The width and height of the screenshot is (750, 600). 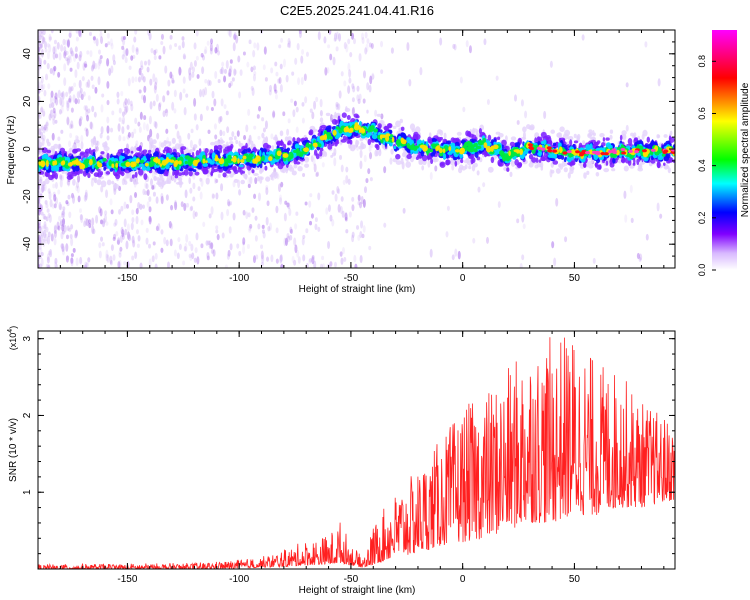 I want to click on chart-title: C2E5.2025.241.04.41.R16, so click(x=357, y=10).